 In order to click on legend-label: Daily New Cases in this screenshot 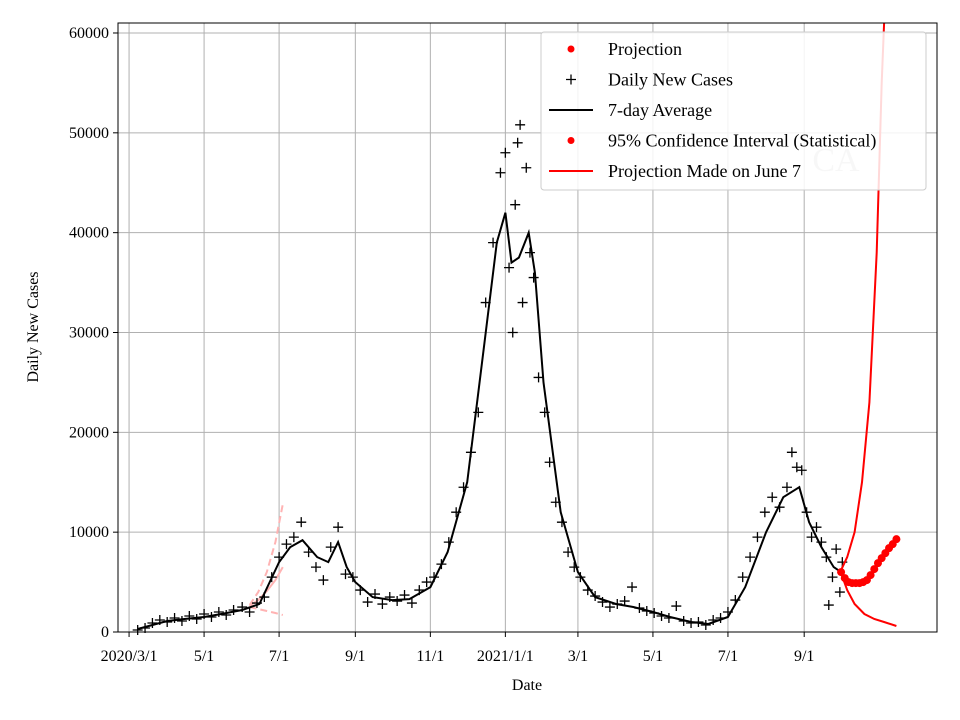, I will do `click(670, 80)`.